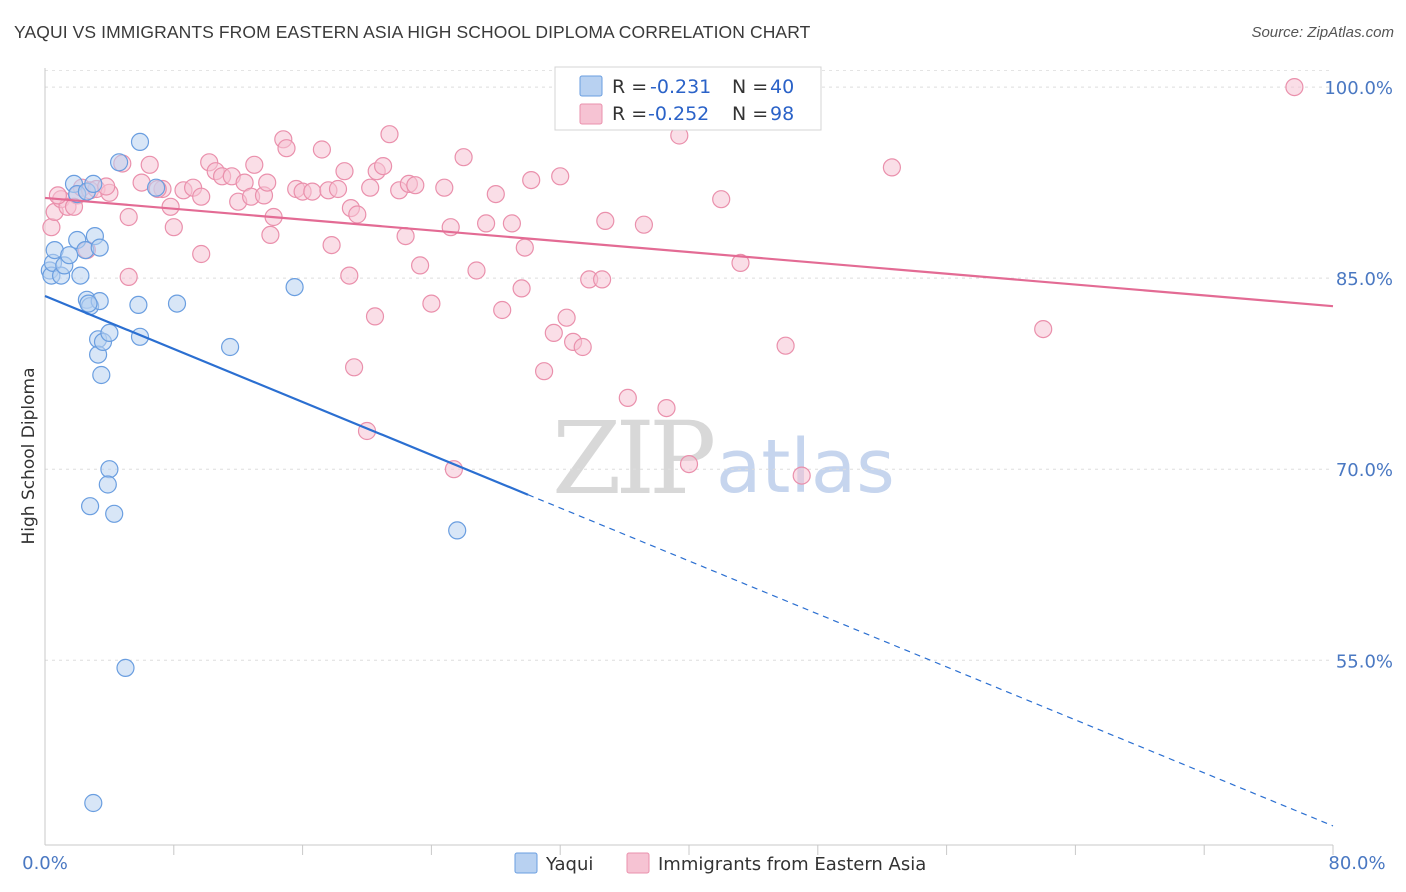  Describe the element at coordinates (1358, 375) in the screenshot. I see `y-tick-labels: 100.0% 85.0% 70.0% 55.0%` at that location.